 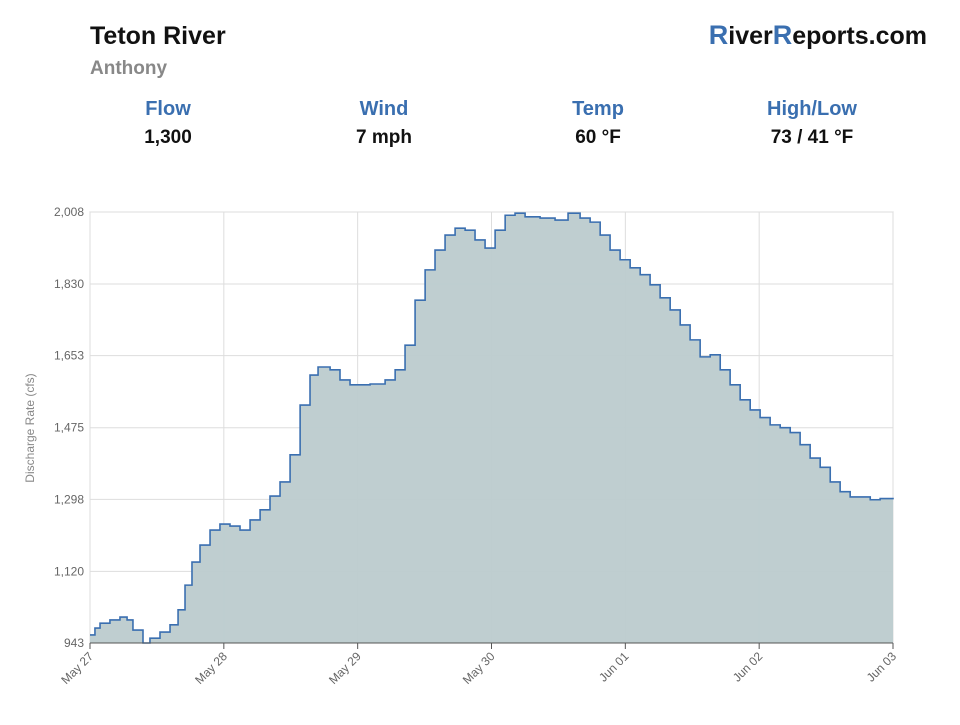 What do you see at coordinates (882, 667) in the screenshot?
I see `x-tick-label: Jun 03` at bounding box center [882, 667].